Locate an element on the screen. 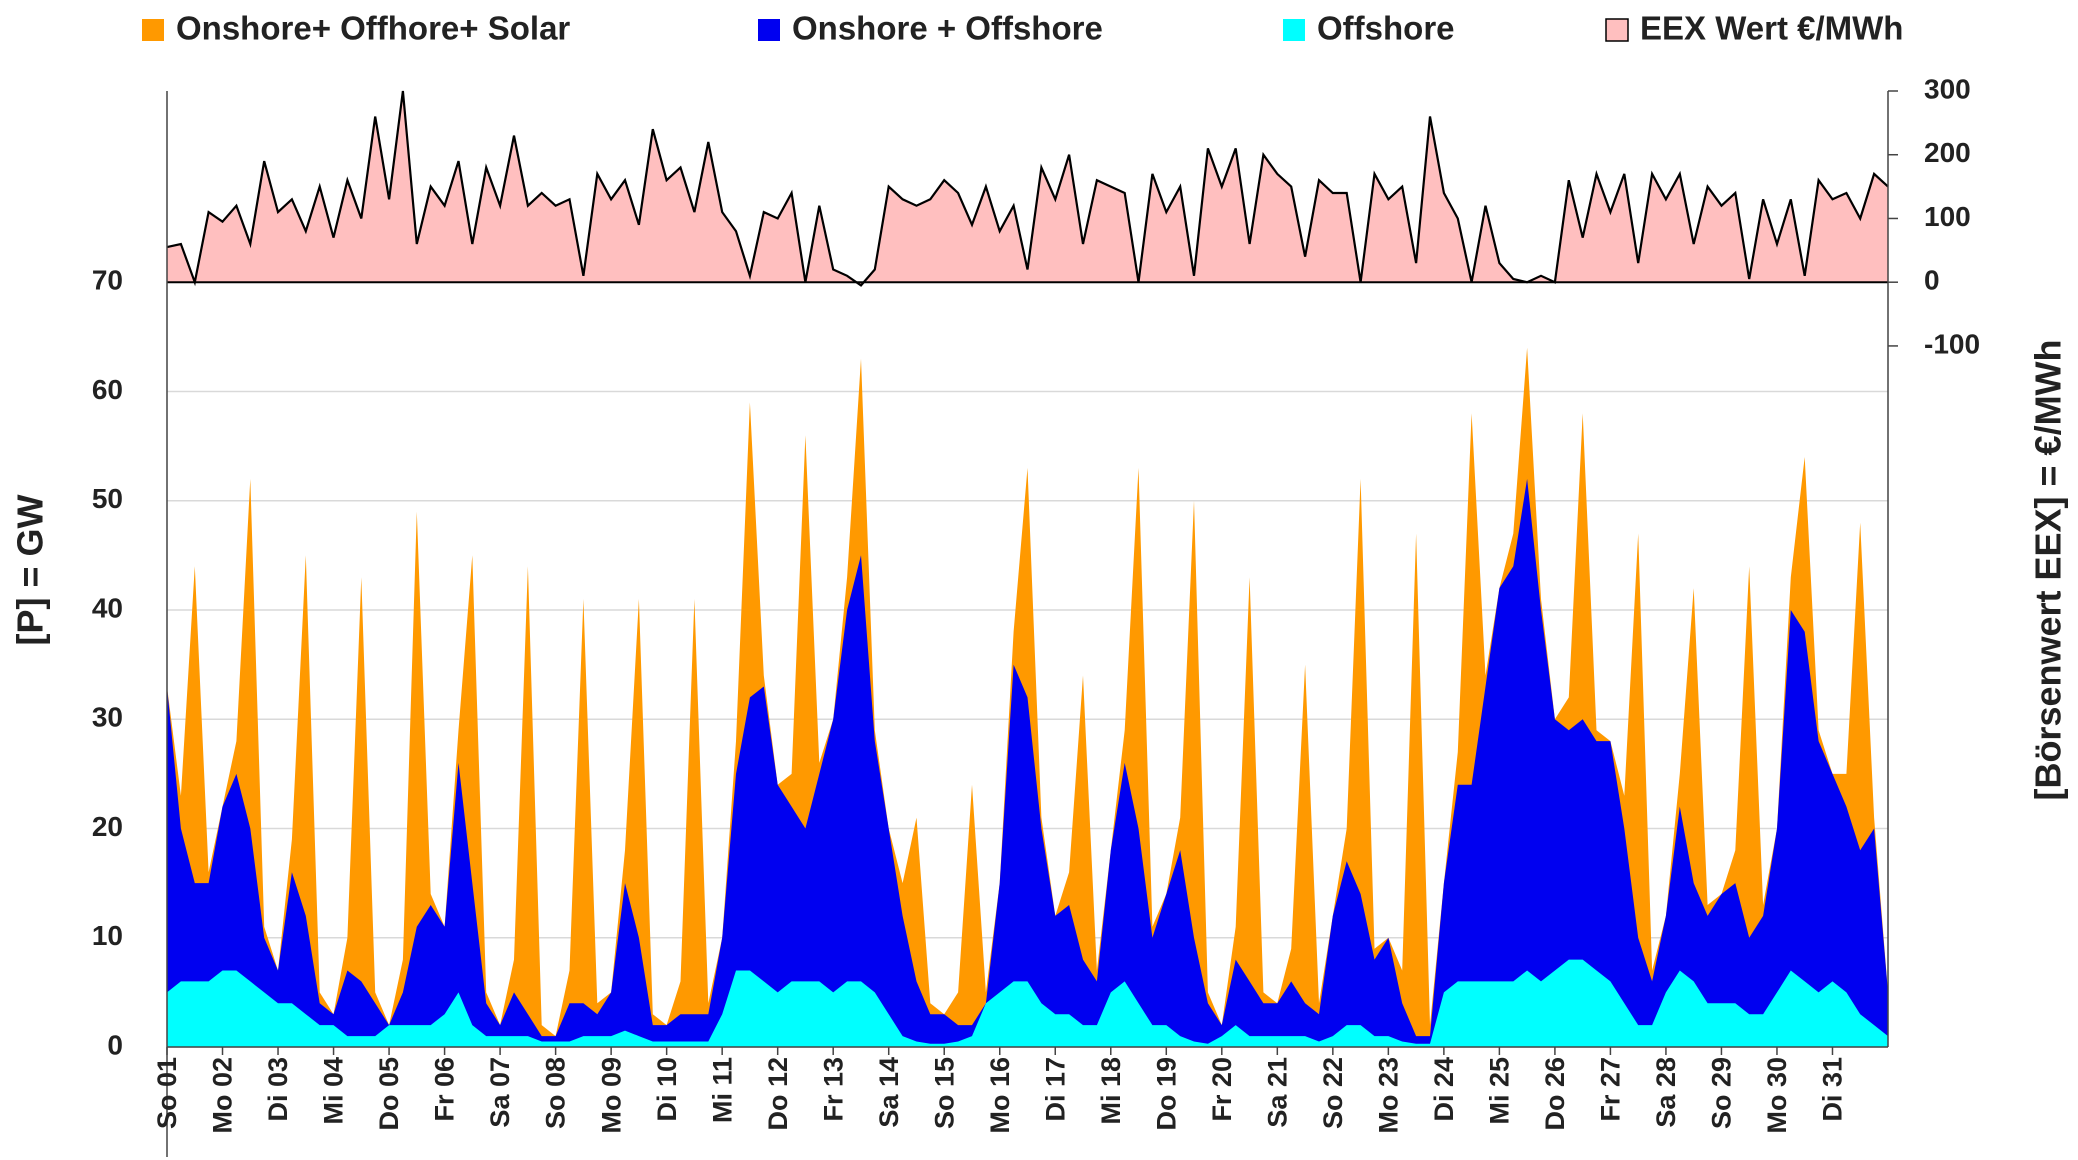 Image resolution: width=2078 pixels, height=1160 pixels. area is located at coordinates (1027, 1003).